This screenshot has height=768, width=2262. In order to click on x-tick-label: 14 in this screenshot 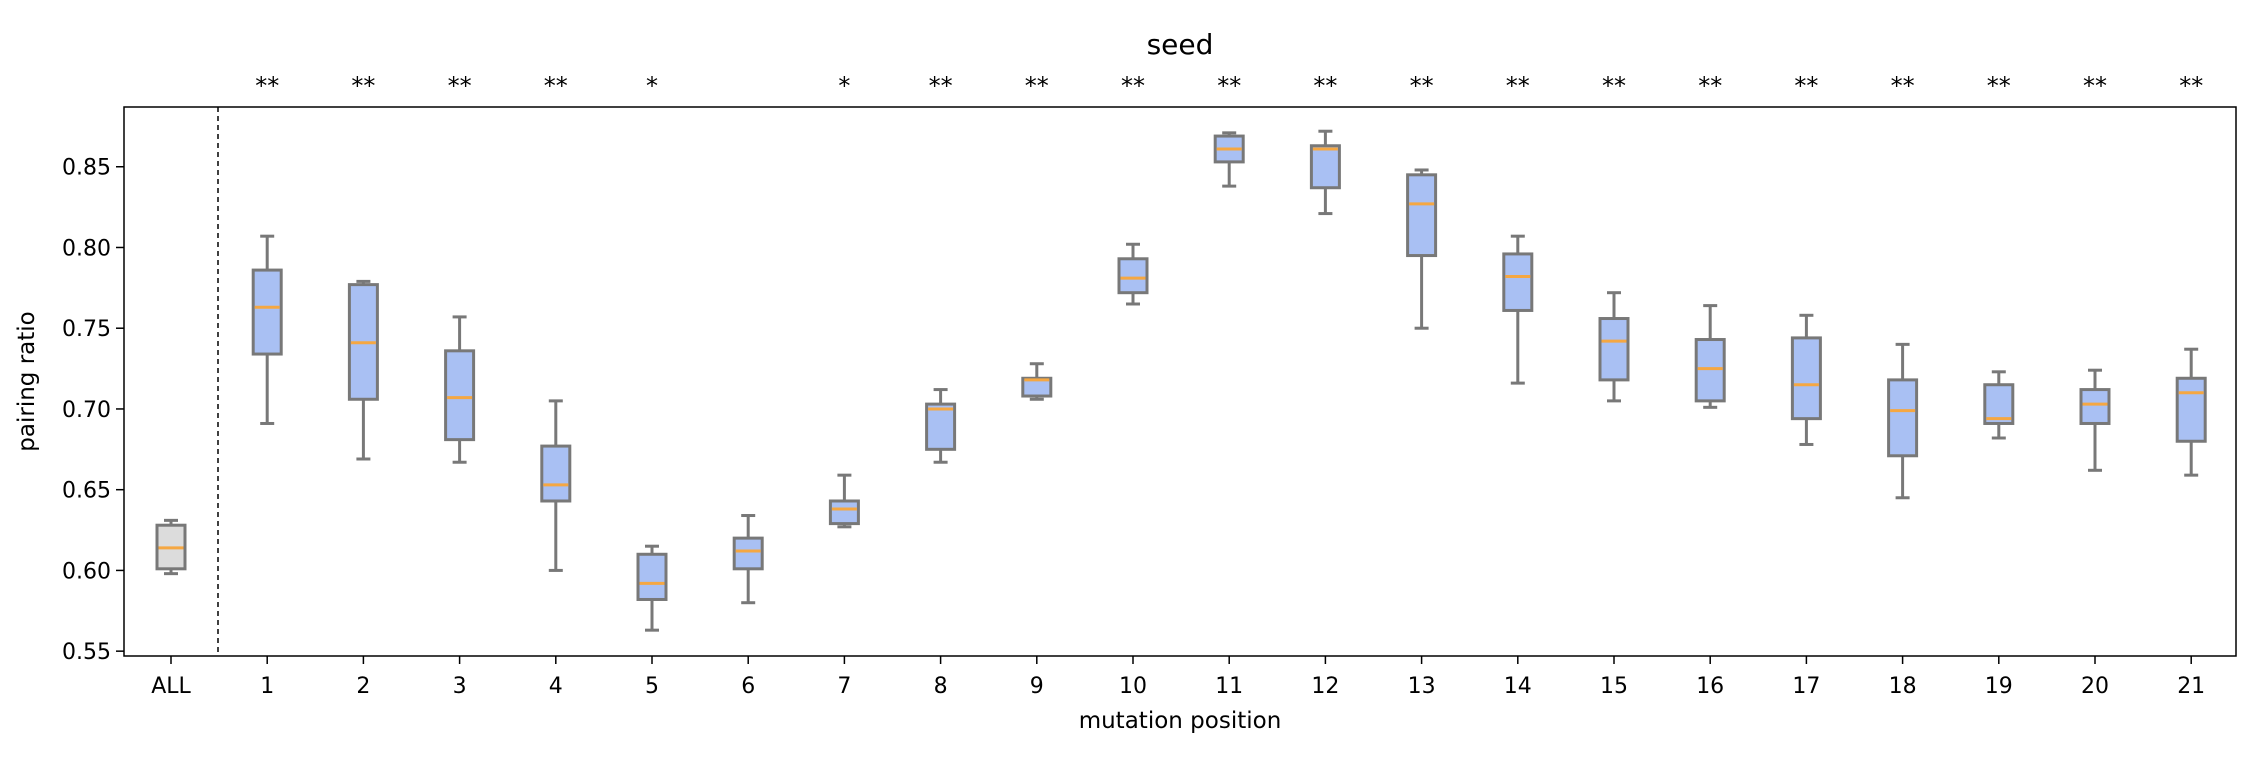, I will do `click(1518, 686)`.